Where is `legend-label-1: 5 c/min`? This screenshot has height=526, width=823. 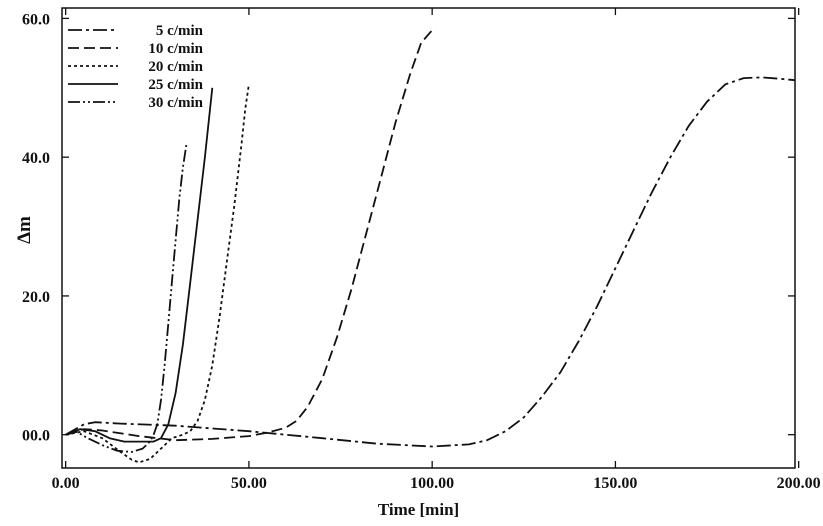 legend-label-1: 5 c/min is located at coordinates (180, 31).